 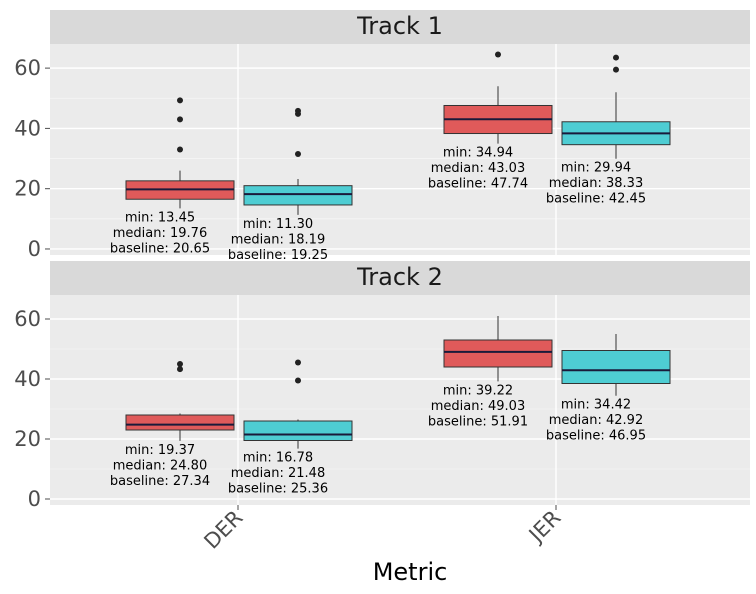 I want to click on box-annotation: min: 16.78, so click(x=278, y=458).